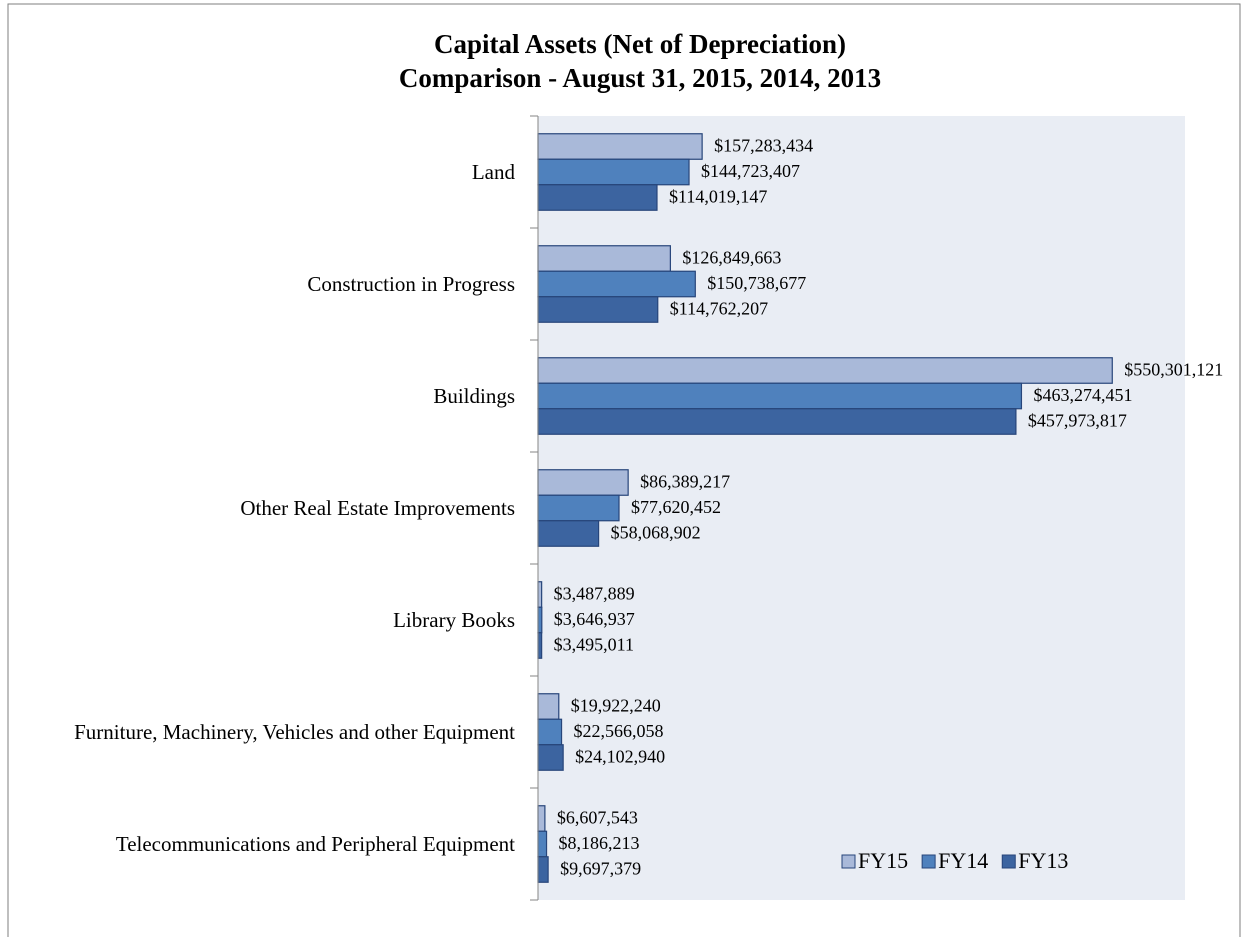 The width and height of the screenshot is (1247, 937). I want to click on data-label: $463,274,451, so click(1082, 395).